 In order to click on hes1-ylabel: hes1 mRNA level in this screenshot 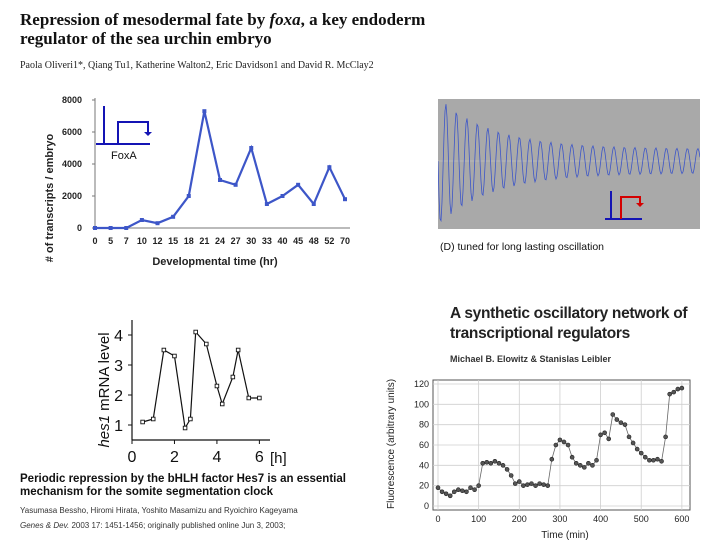, I will do `click(104, 389)`.